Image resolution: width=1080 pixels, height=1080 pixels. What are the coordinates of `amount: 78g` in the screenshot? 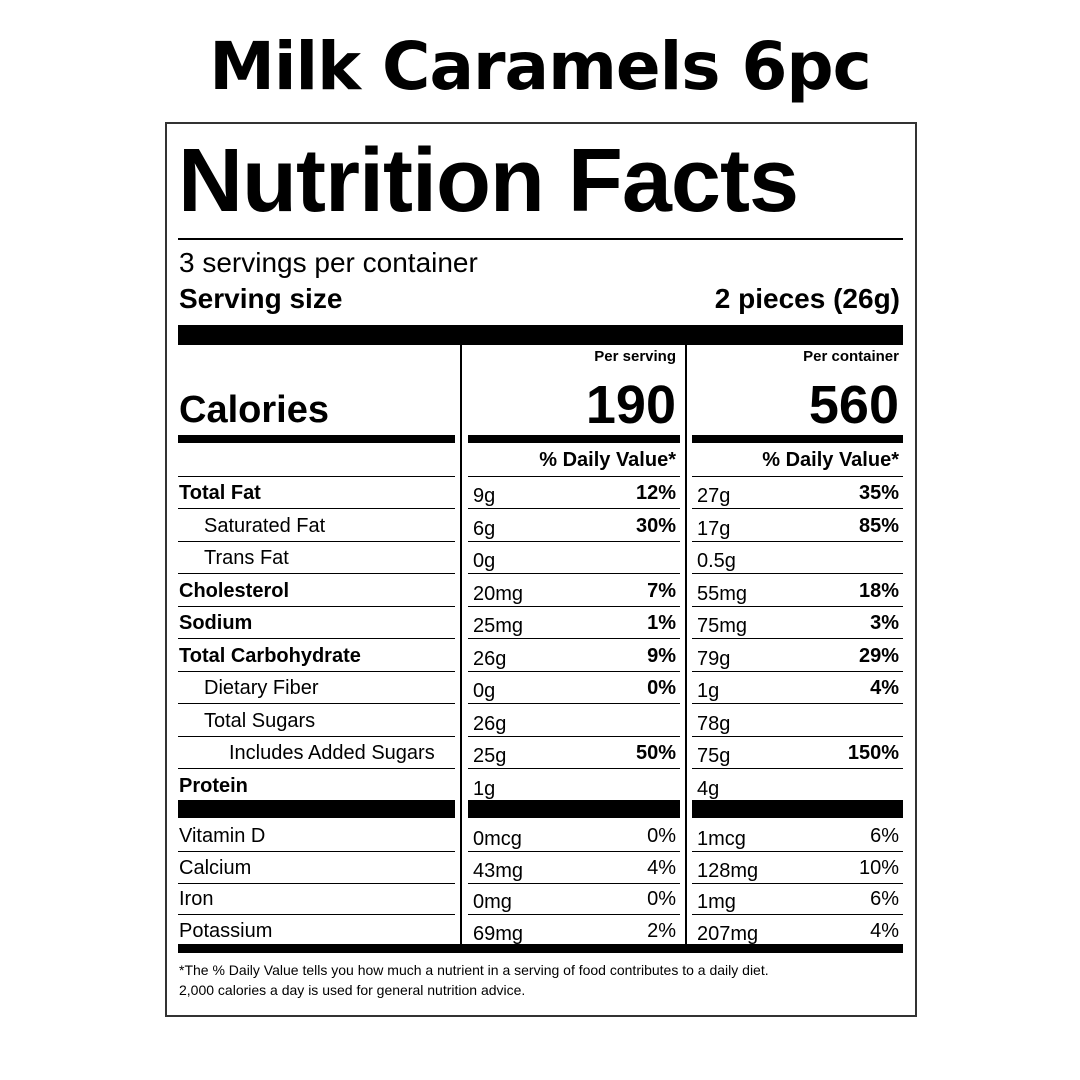 It's located at (714, 723).